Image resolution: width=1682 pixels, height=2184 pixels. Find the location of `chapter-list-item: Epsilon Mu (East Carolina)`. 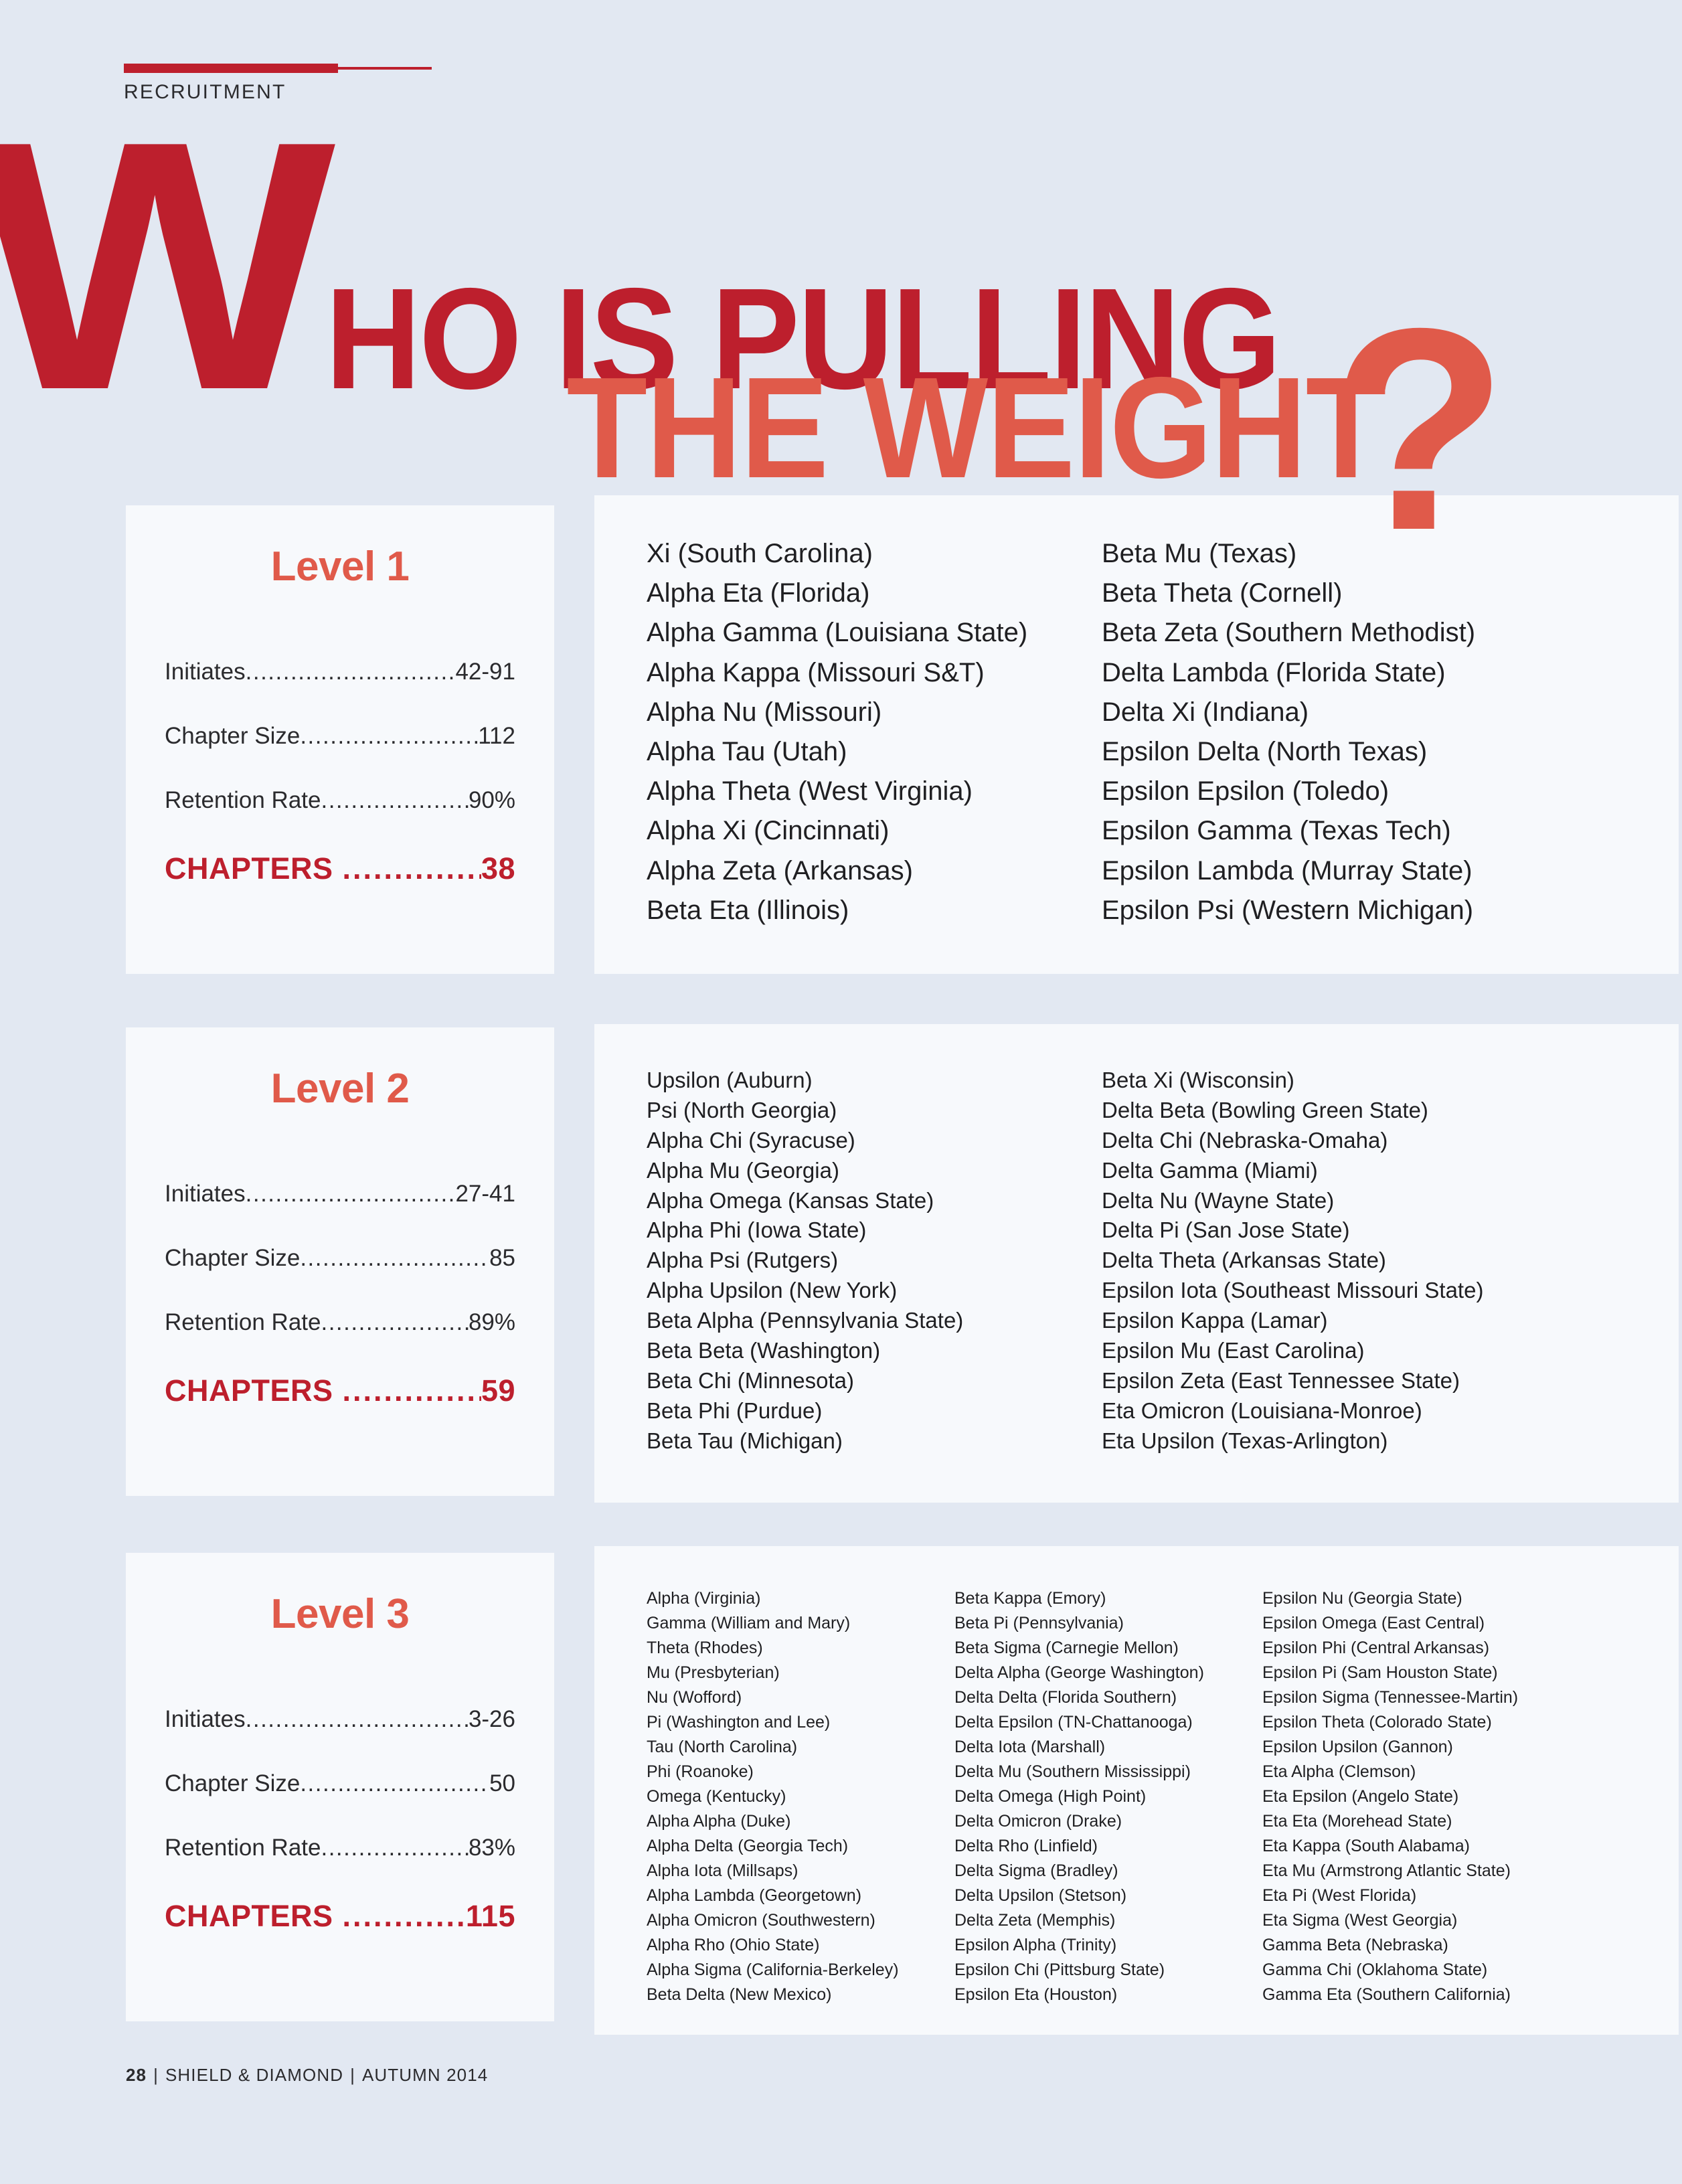

chapter-list-item: Epsilon Mu (East Carolina) is located at coordinates (1233, 1350).